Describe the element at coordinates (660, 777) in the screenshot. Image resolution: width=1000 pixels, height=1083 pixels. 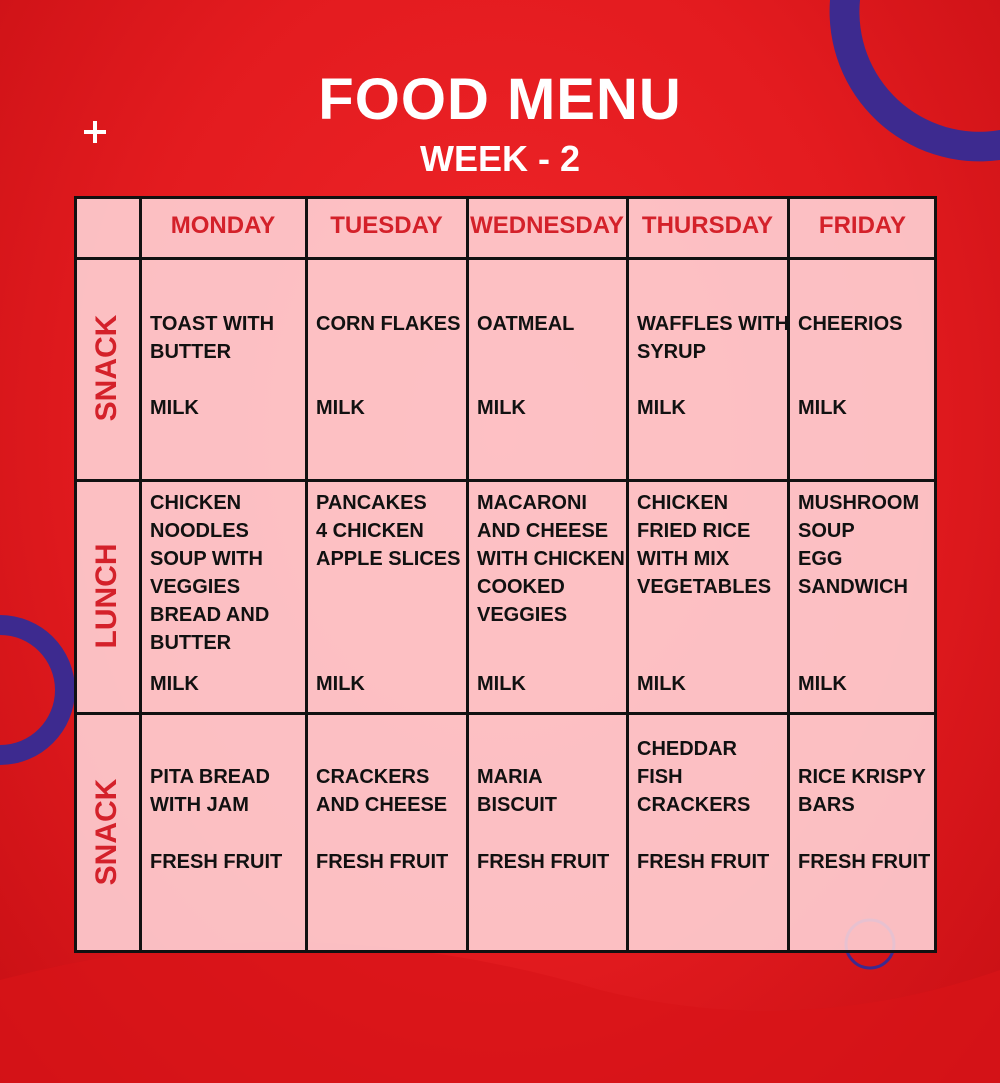
I see `menu-item: FISH` at that location.